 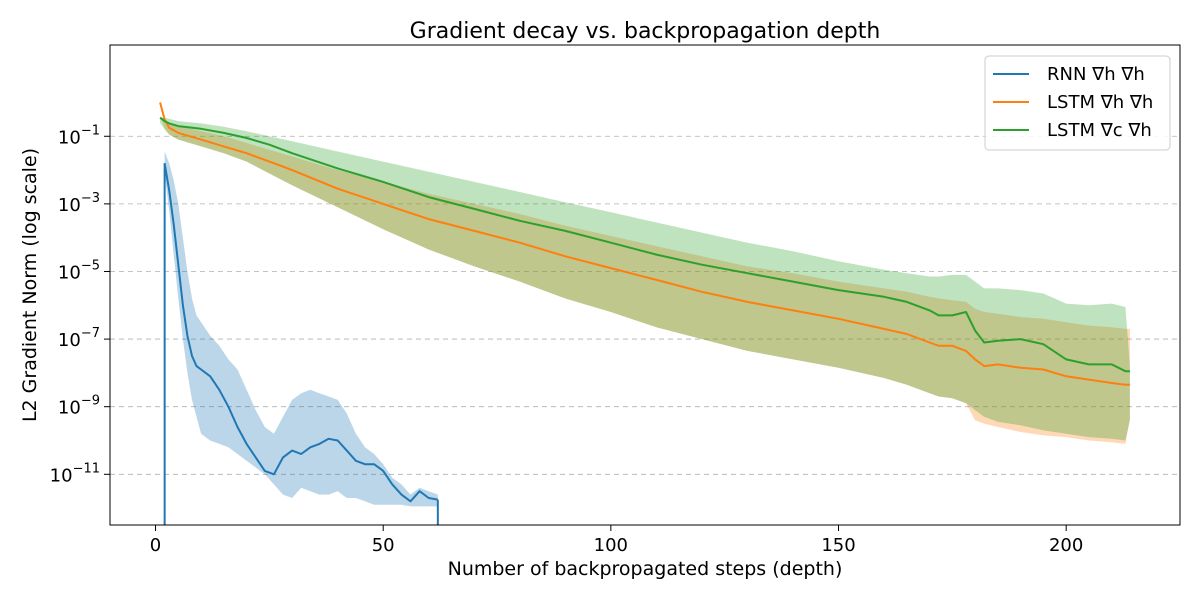 What do you see at coordinates (30, 285) in the screenshot?
I see `y-axis-title: L2 Gradient Norm (log scale)` at bounding box center [30, 285].